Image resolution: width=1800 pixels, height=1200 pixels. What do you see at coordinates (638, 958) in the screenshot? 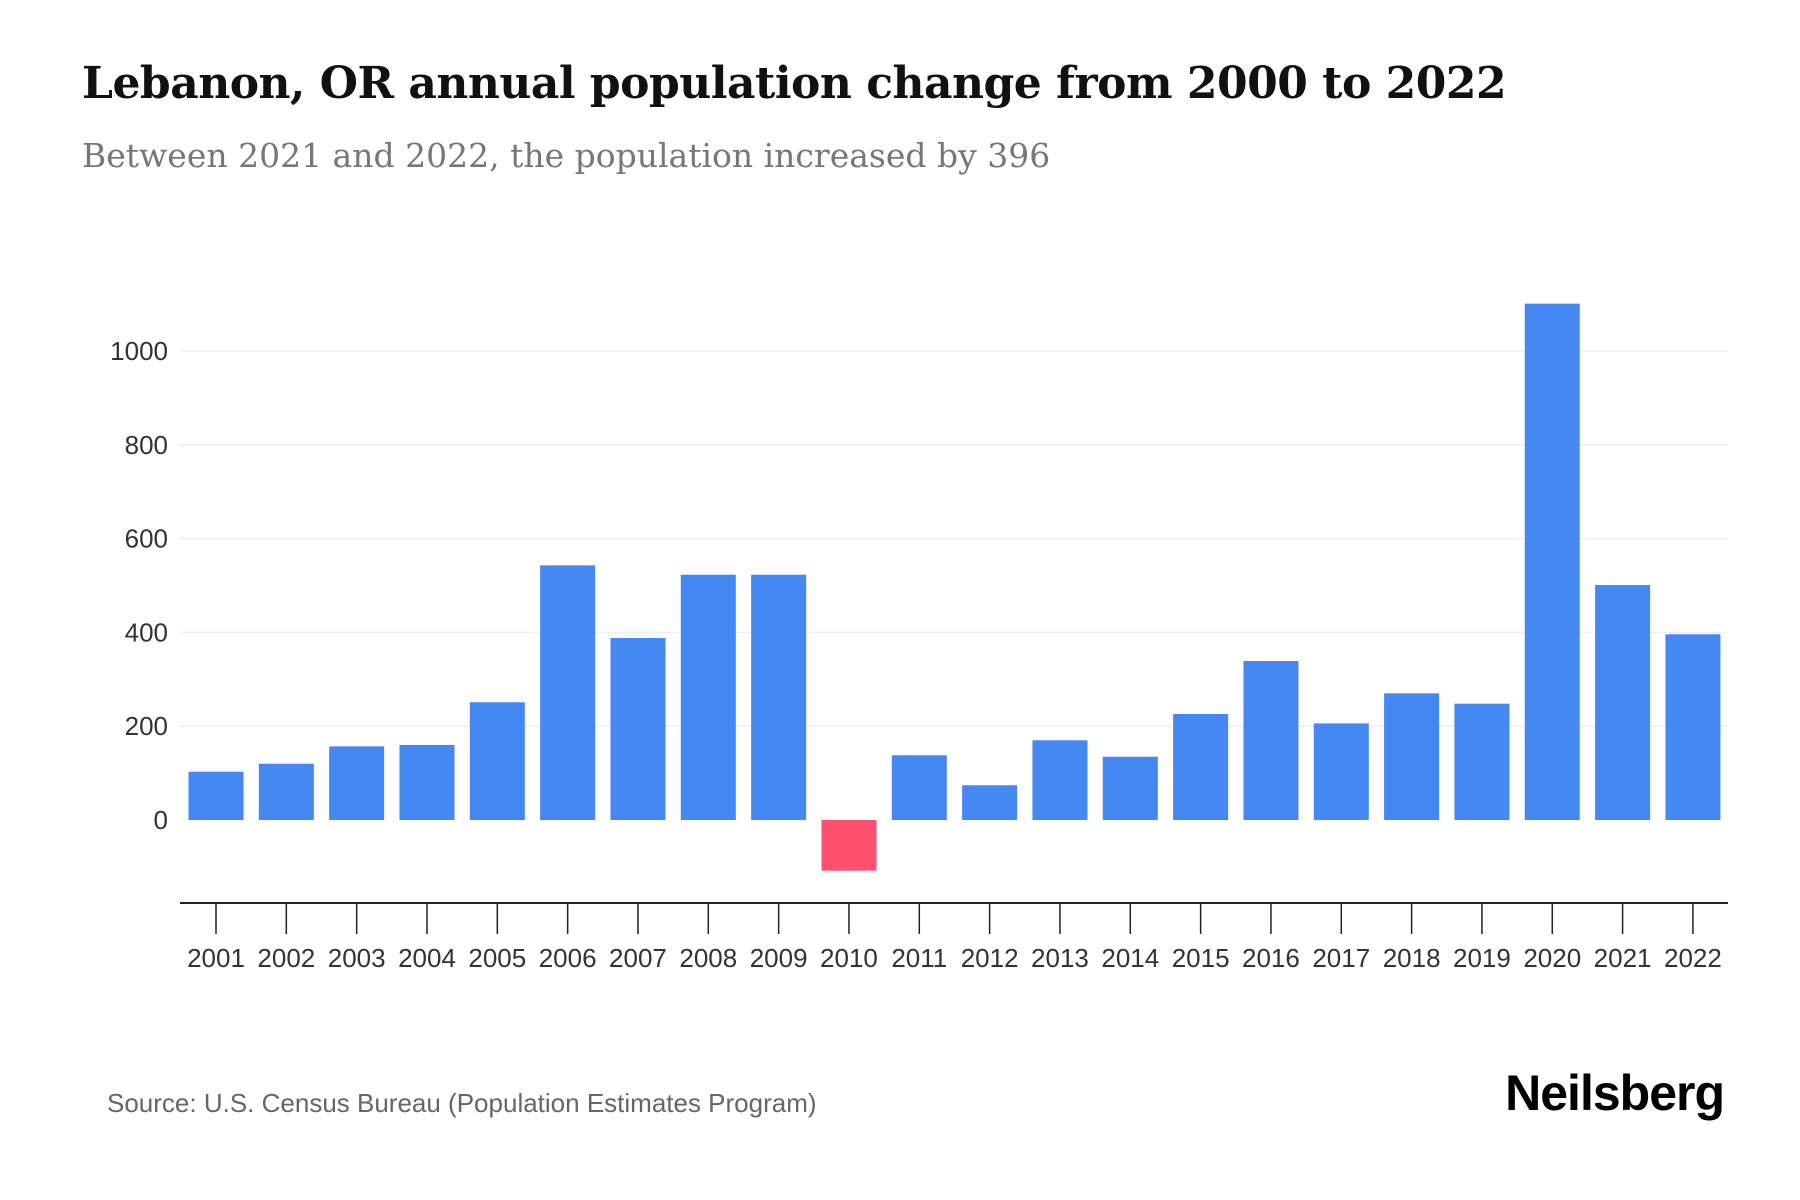
I see `x-tick-label: 2007` at bounding box center [638, 958].